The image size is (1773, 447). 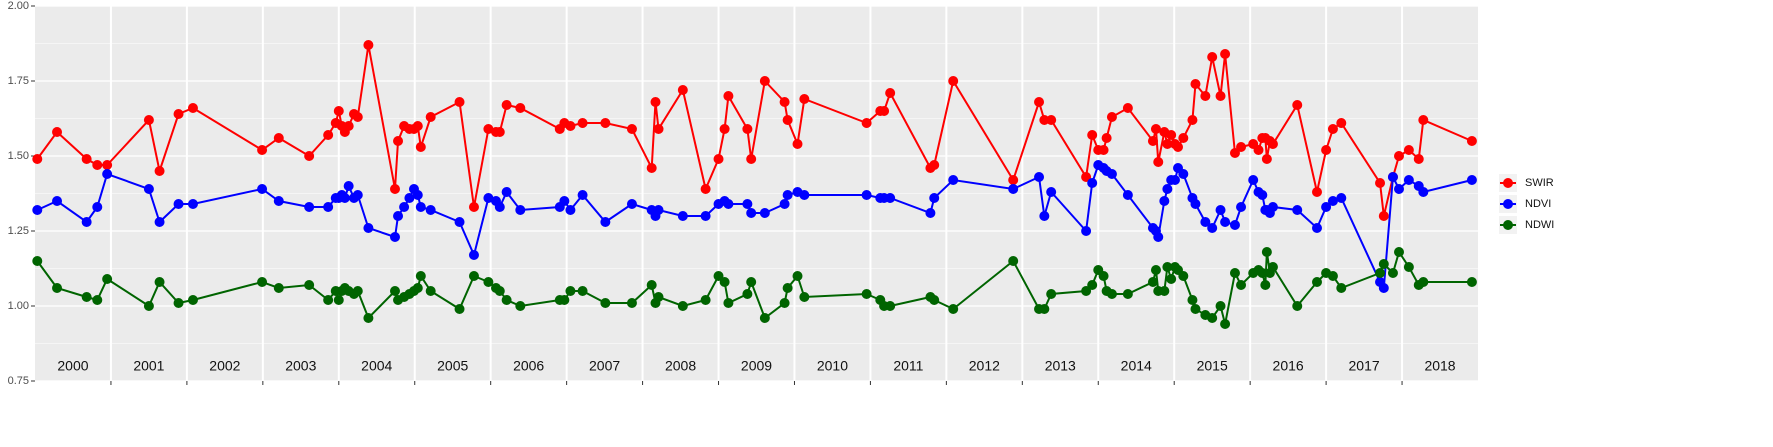 I want to click on year-label: 2010, so click(x=832, y=366).